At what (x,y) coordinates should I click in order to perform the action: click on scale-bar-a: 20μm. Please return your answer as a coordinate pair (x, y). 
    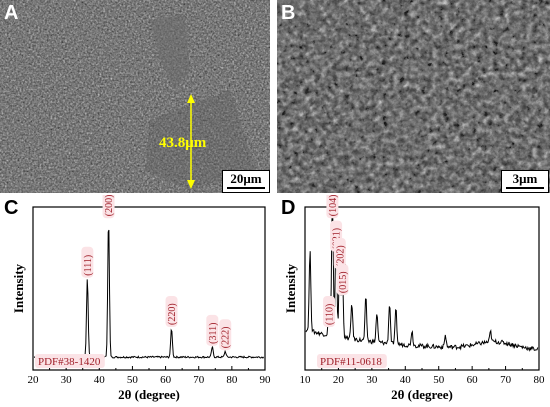
    Looking at the image, I should click on (246, 181).